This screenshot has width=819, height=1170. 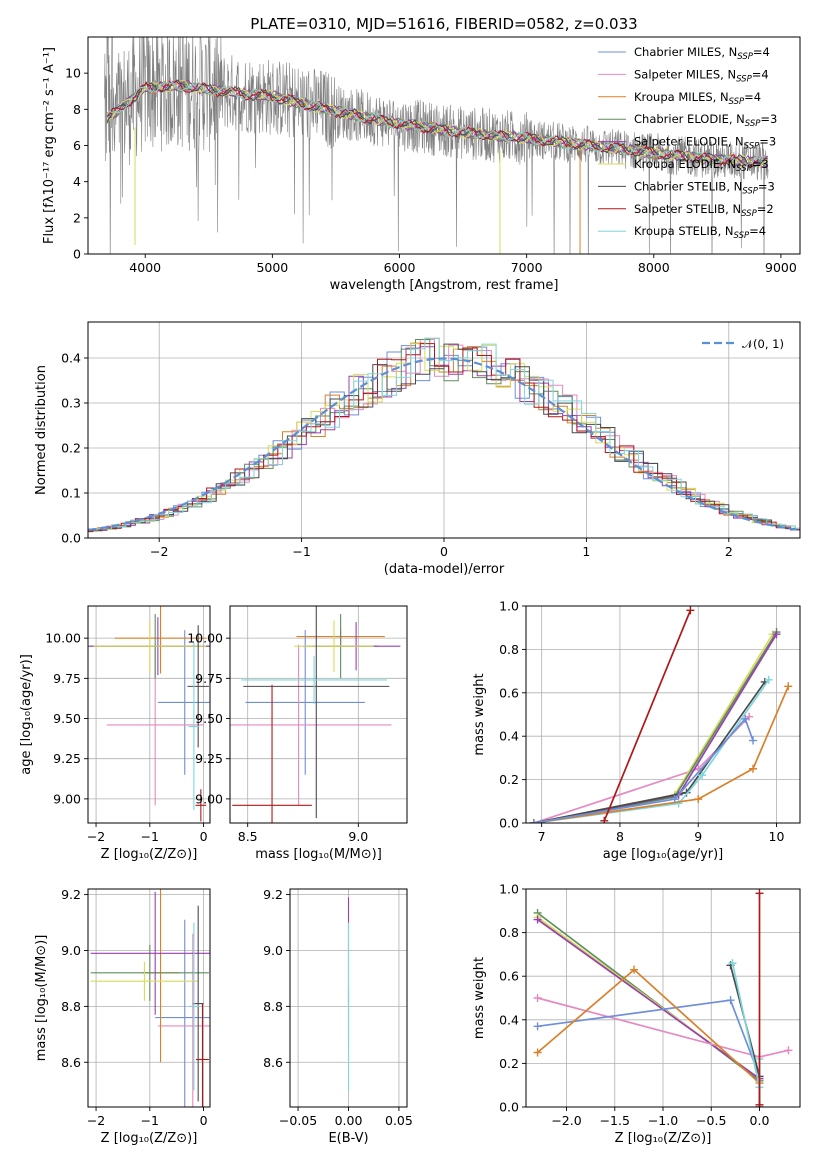 I want to click on x-tick-label: 8000, so click(x=654, y=267).